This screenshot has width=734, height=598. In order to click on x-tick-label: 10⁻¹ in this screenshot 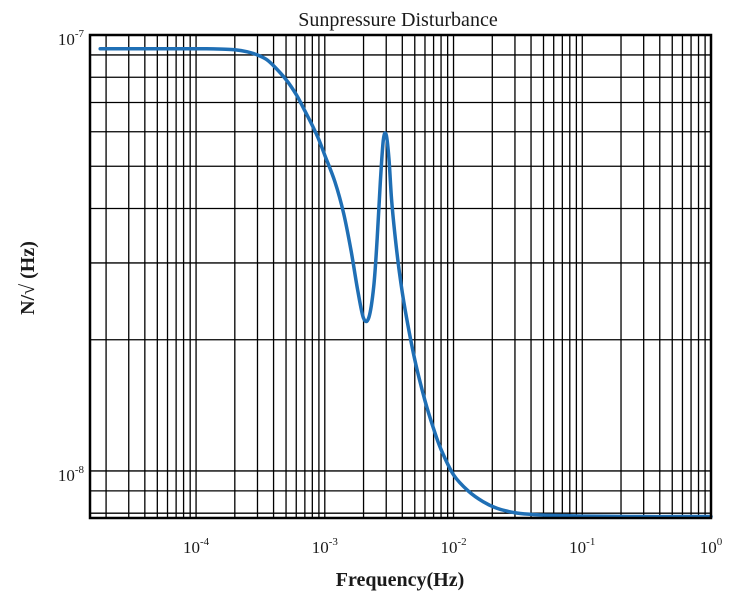, I will do `click(582, 546)`.